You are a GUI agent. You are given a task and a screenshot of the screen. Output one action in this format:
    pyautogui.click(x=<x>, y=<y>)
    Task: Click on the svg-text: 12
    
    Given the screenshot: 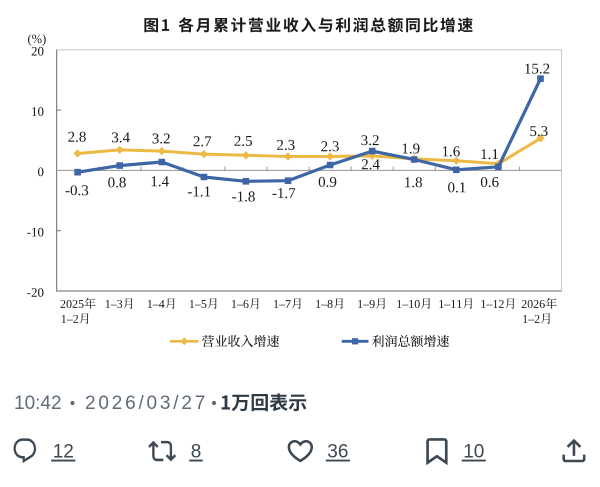 What is the action you would take?
    pyautogui.click(x=63, y=452)
    